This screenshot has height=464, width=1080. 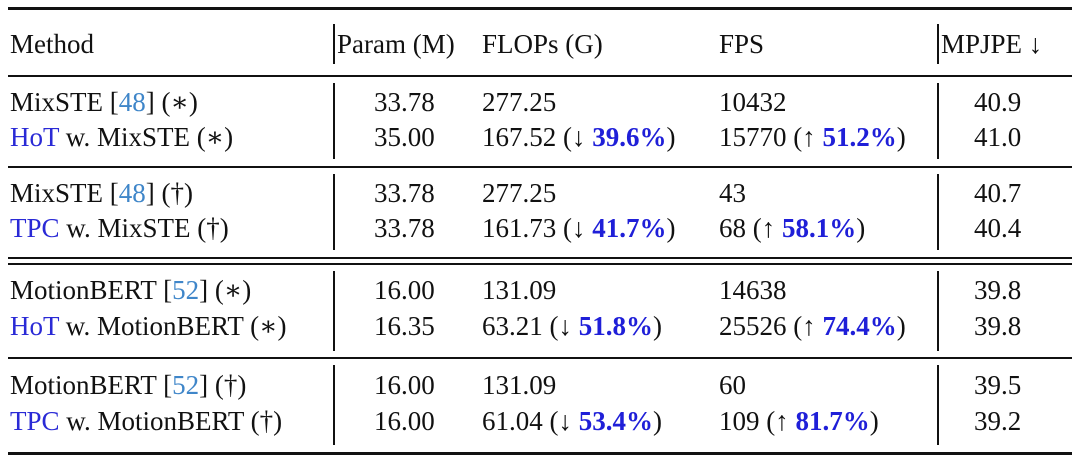 What do you see at coordinates (998, 385) in the screenshot?
I see `mpjpe-value: 39.5` at bounding box center [998, 385].